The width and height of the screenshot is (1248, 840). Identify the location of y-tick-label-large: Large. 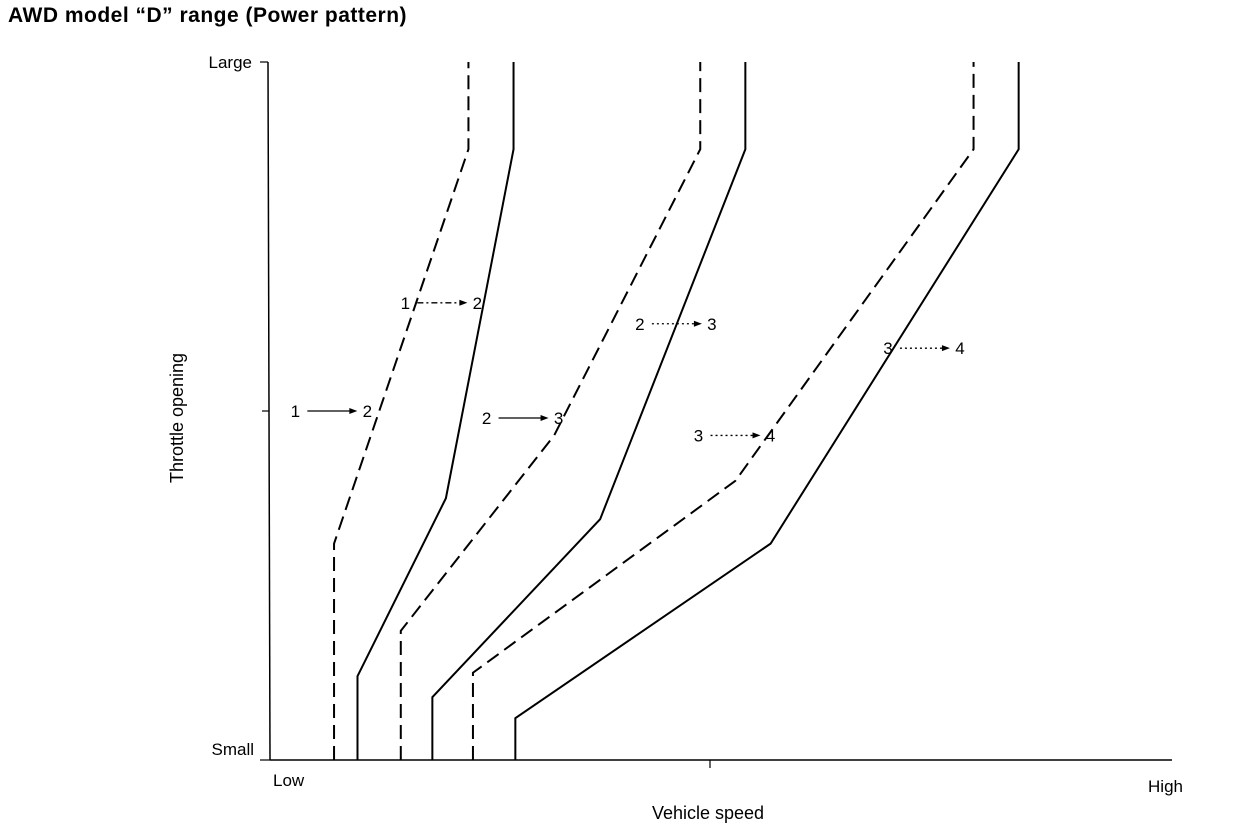
(230, 62).